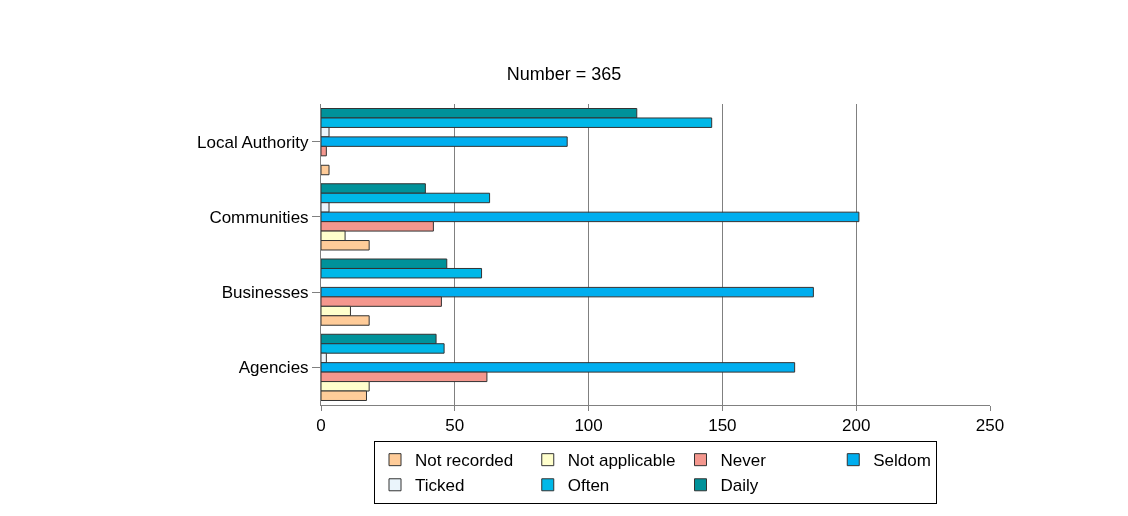 The image size is (1128, 516). Describe the element at coordinates (588, 486) in the screenshot. I see `legend-label: Often` at that location.